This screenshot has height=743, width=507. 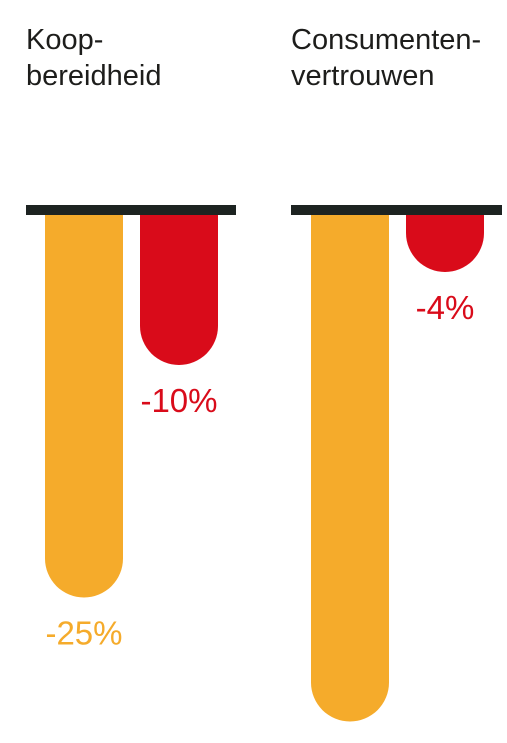 I want to click on value-label: -25%, so click(x=83, y=633).